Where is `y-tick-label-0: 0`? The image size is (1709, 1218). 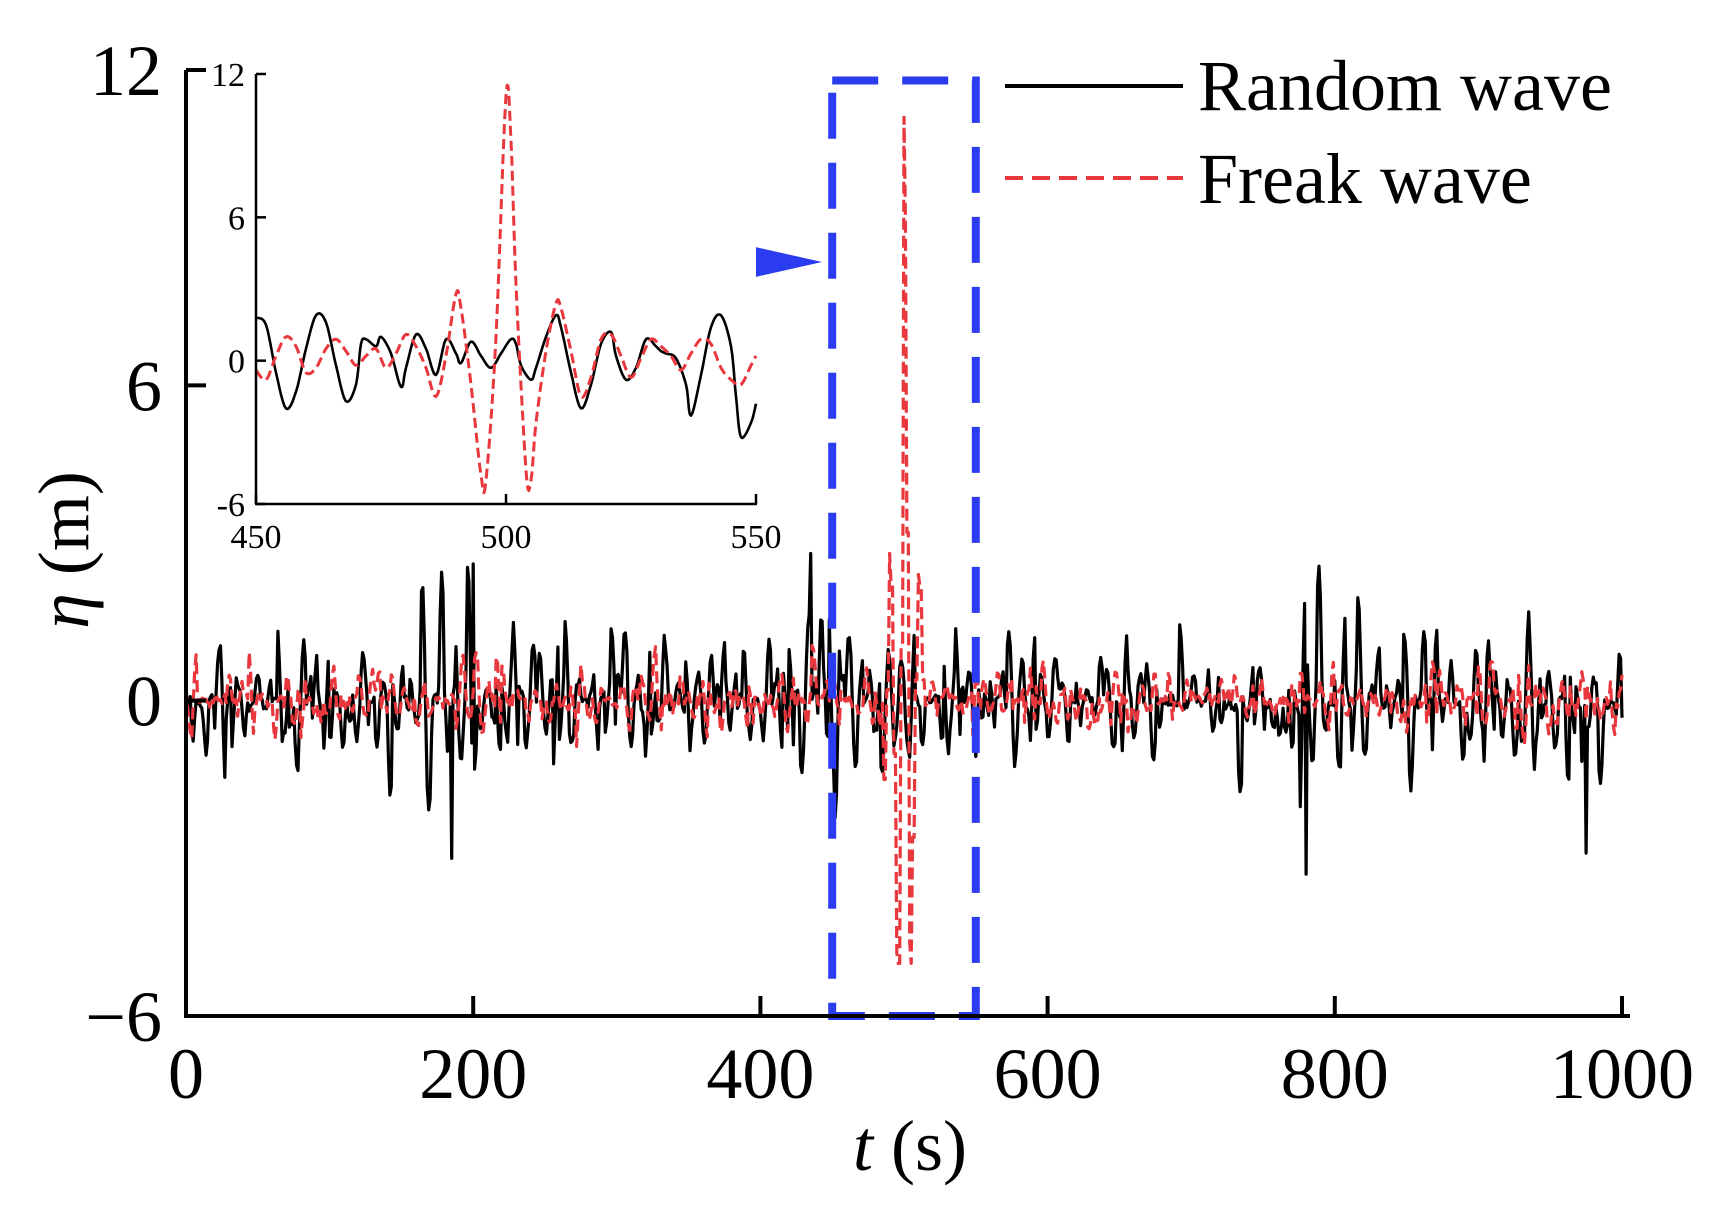 y-tick-label-0: 0 is located at coordinates (144, 702).